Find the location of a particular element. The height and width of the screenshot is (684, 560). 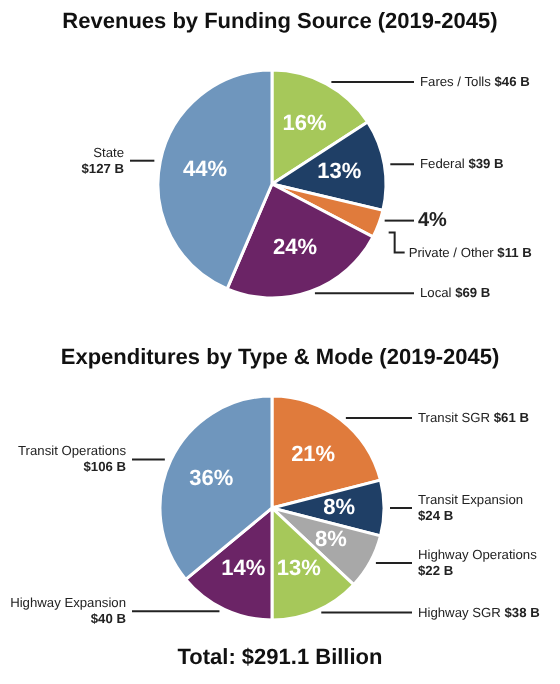

data-label: 14% is located at coordinates (243, 568).